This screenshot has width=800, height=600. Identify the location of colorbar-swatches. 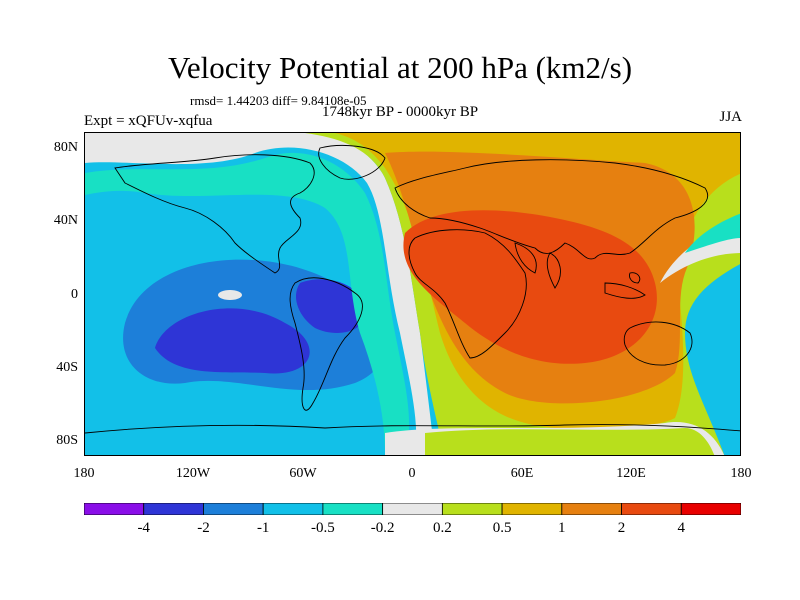
(412, 509).